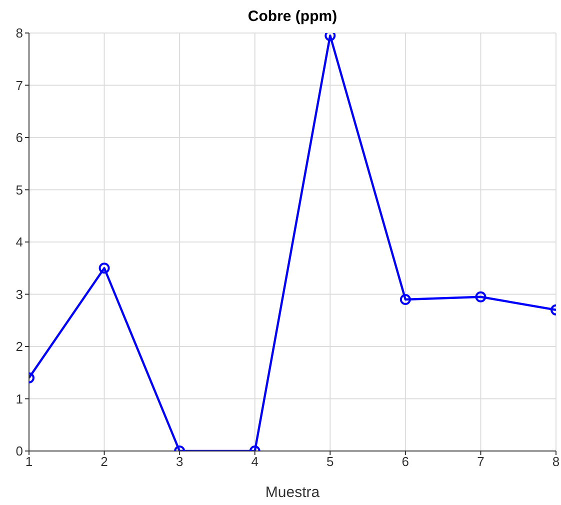  I want to click on x-tick-label: 2, so click(104, 462).